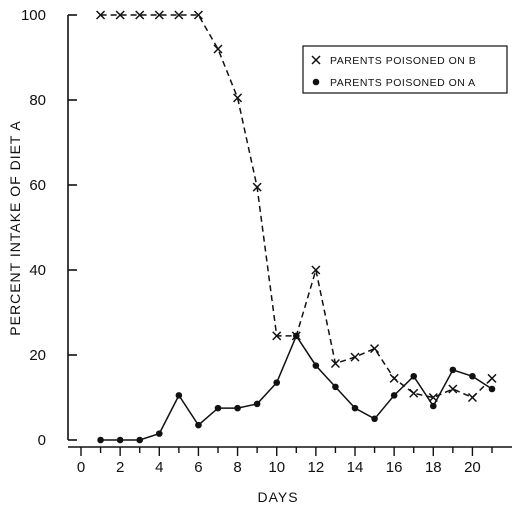 The height and width of the screenshot is (510, 512). What do you see at coordinates (394, 395) in the screenshot?
I see `data-point-s1-day16` at bounding box center [394, 395].